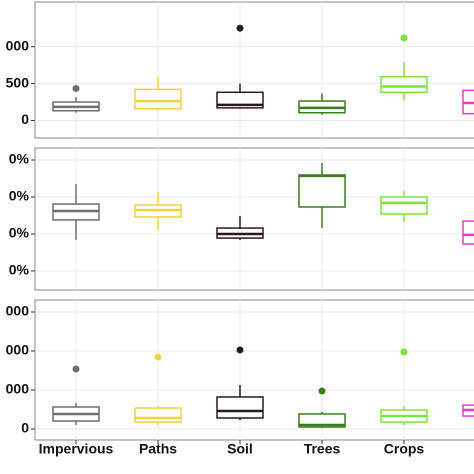 Image resolution: width=474 pixels, height=474 pixels. What do you see at coordinates (404, 449) in the screenshot?
I see `x-tick-label: Crops` at bounding box center [404, 449].